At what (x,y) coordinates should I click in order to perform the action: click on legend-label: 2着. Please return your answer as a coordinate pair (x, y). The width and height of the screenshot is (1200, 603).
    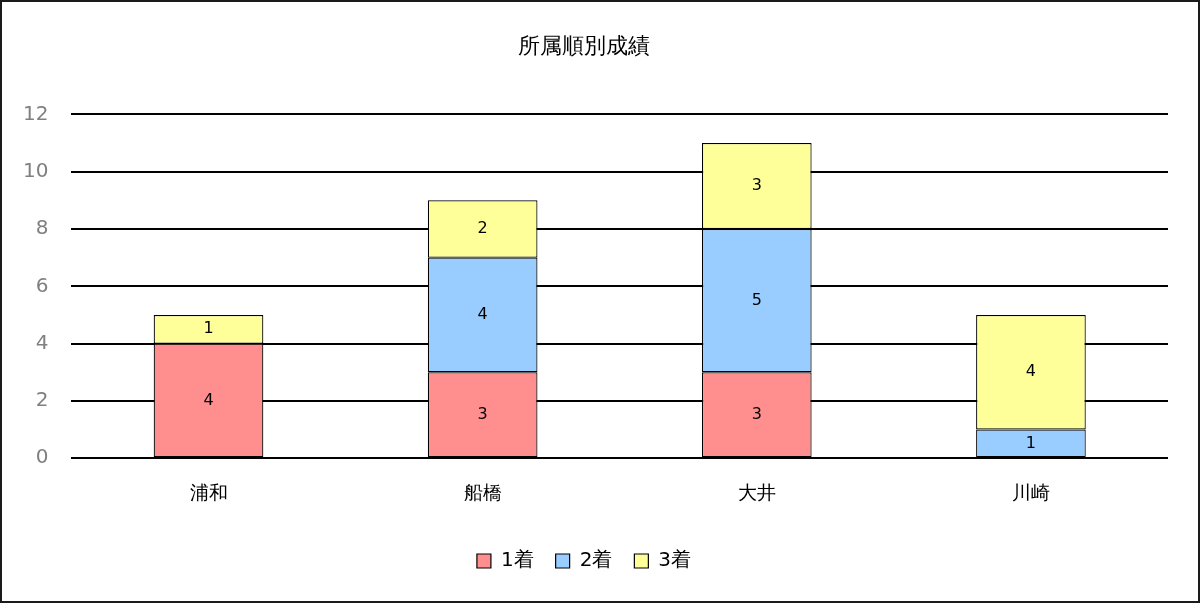
    Looking at the image, I should click on (596, 559).